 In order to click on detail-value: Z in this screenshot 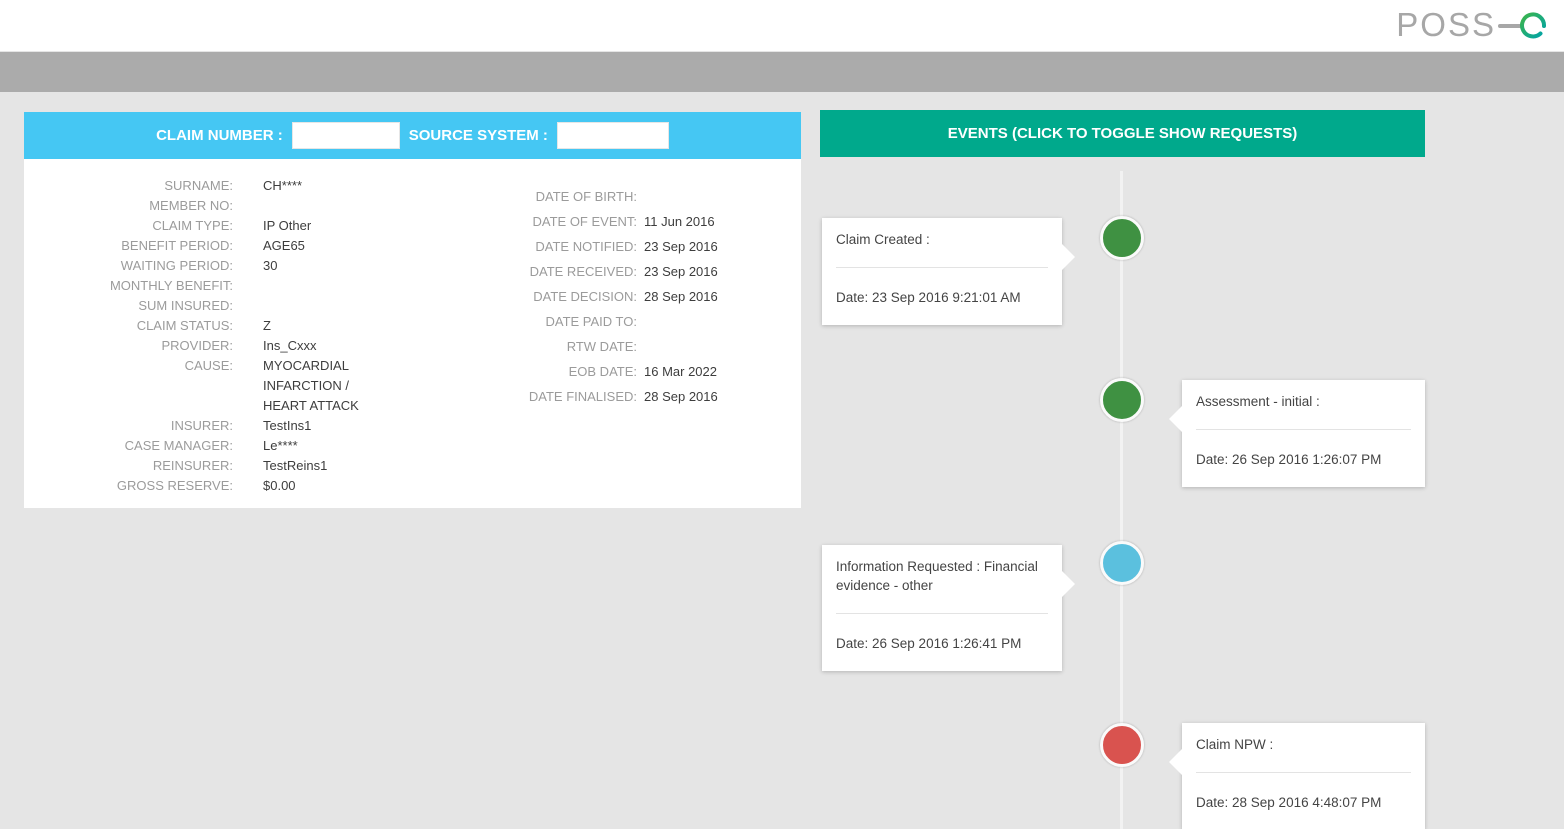, I will do `click(267, 325)`.